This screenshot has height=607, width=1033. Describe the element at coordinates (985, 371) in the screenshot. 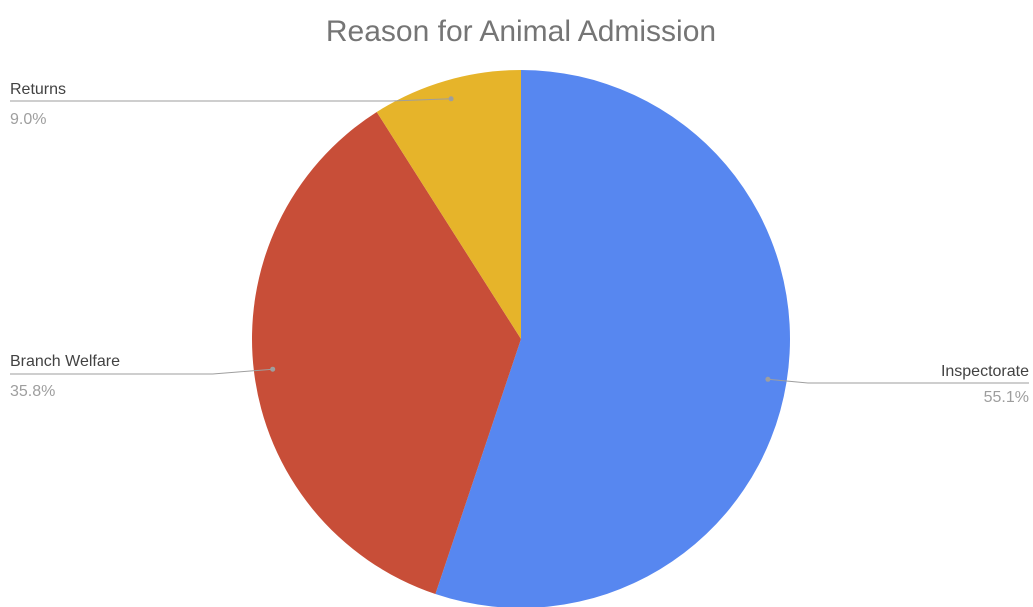

I see `slice-label-inspectorate: Inspectorate` at that location.